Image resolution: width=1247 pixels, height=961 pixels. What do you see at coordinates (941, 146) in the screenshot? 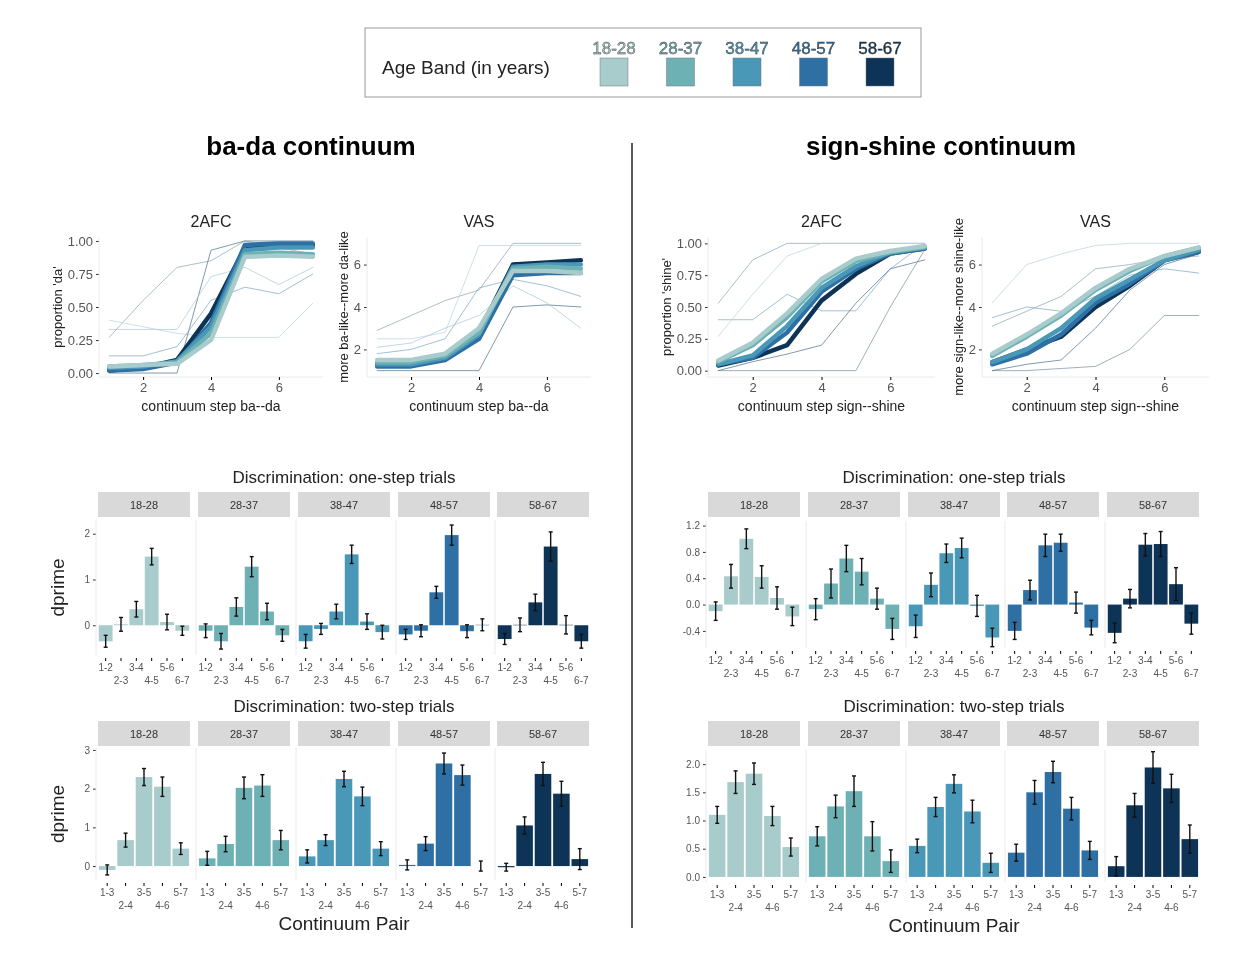
I see `text: sign-shine continuum` at bounding box center [941, 146].